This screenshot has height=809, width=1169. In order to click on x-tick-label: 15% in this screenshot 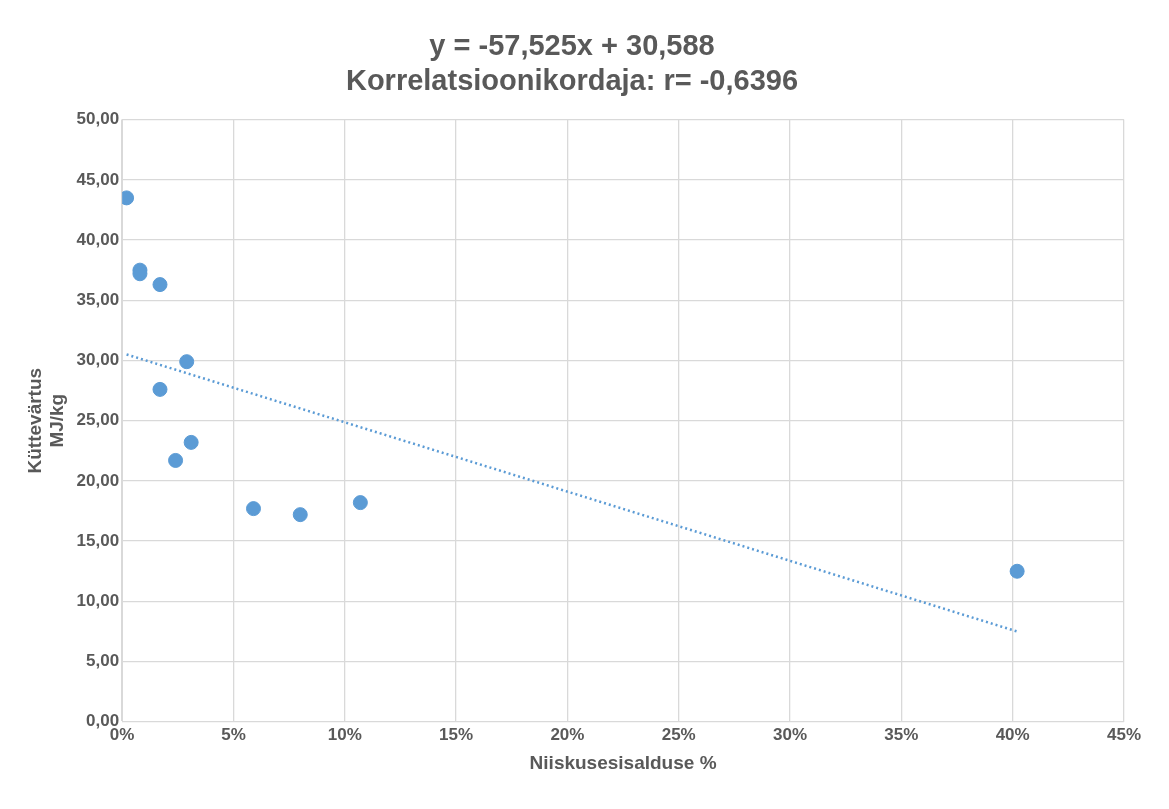, I will do `click(456, 734)`.